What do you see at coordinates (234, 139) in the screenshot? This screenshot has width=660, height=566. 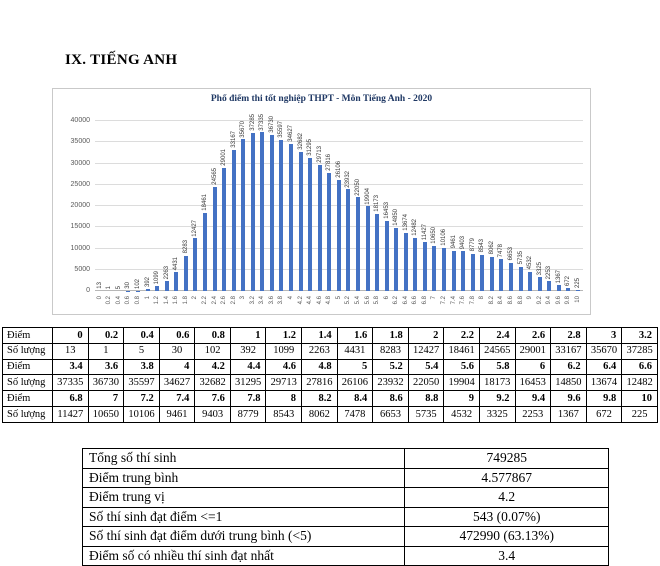 I see `bar-value-label: 33167` at bounding box center [234, 139].